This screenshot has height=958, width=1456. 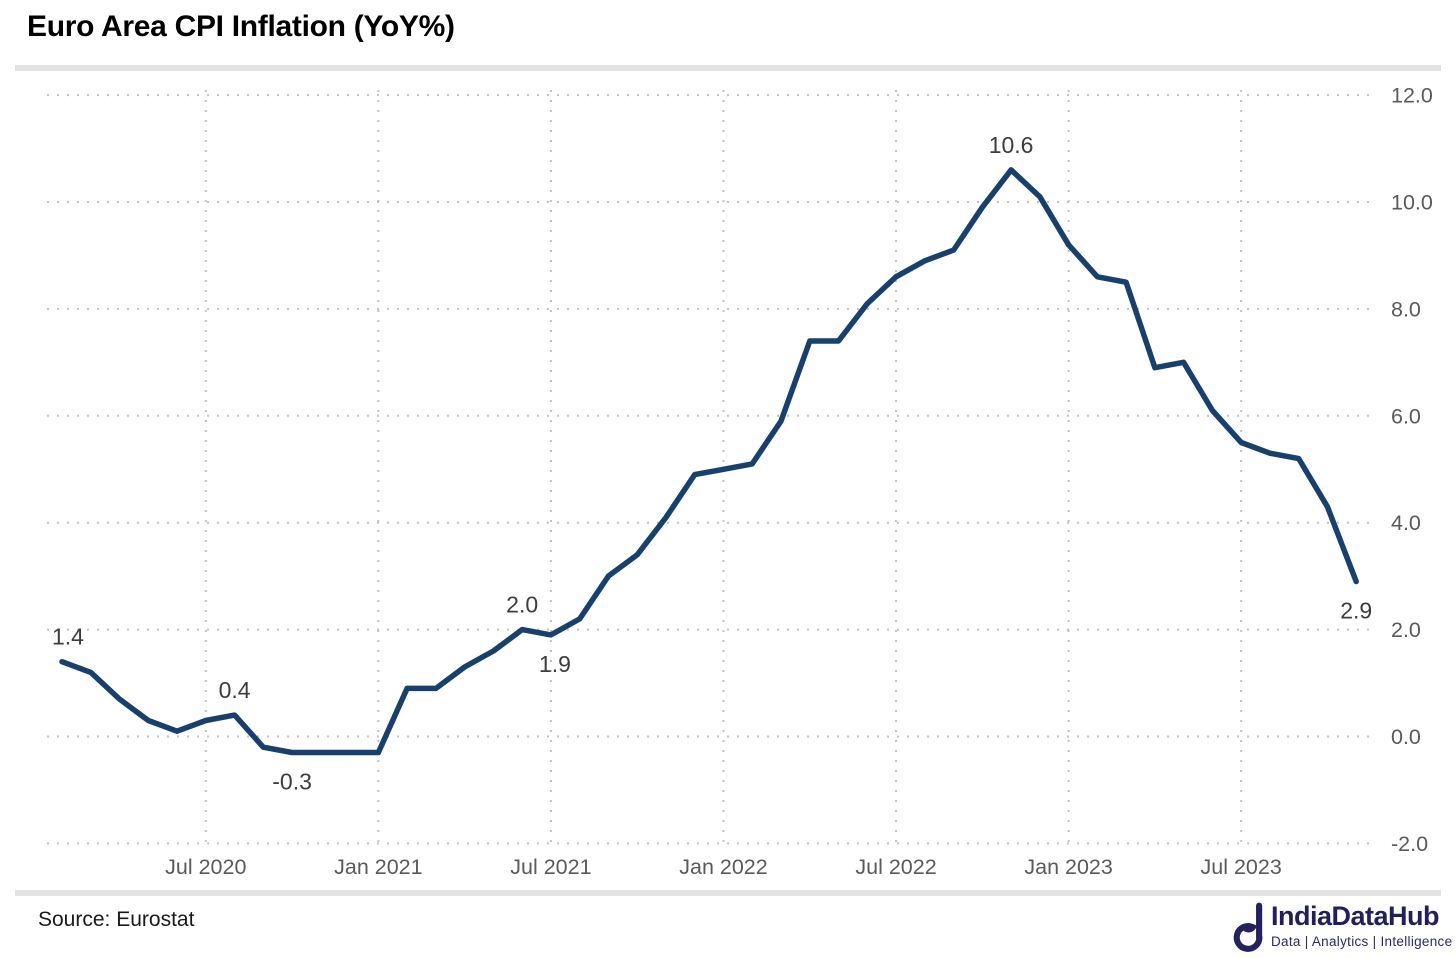 What do you see at coordinates (1412, 96) in the screenshot?
I see `y-tick-label: 12.0` at bounding box center [1412, 96].